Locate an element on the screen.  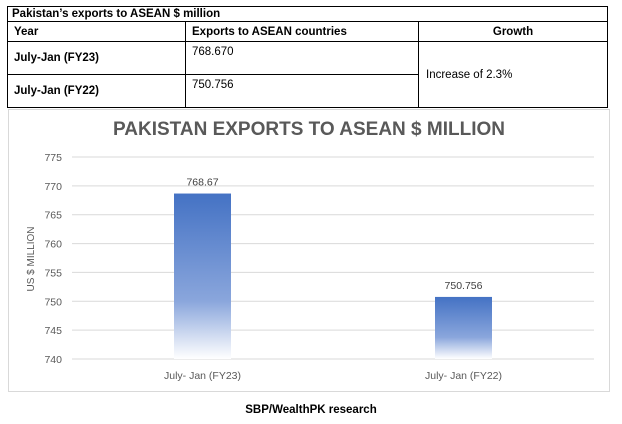
data-label: 750.756 is located at coordinates (464, 286).